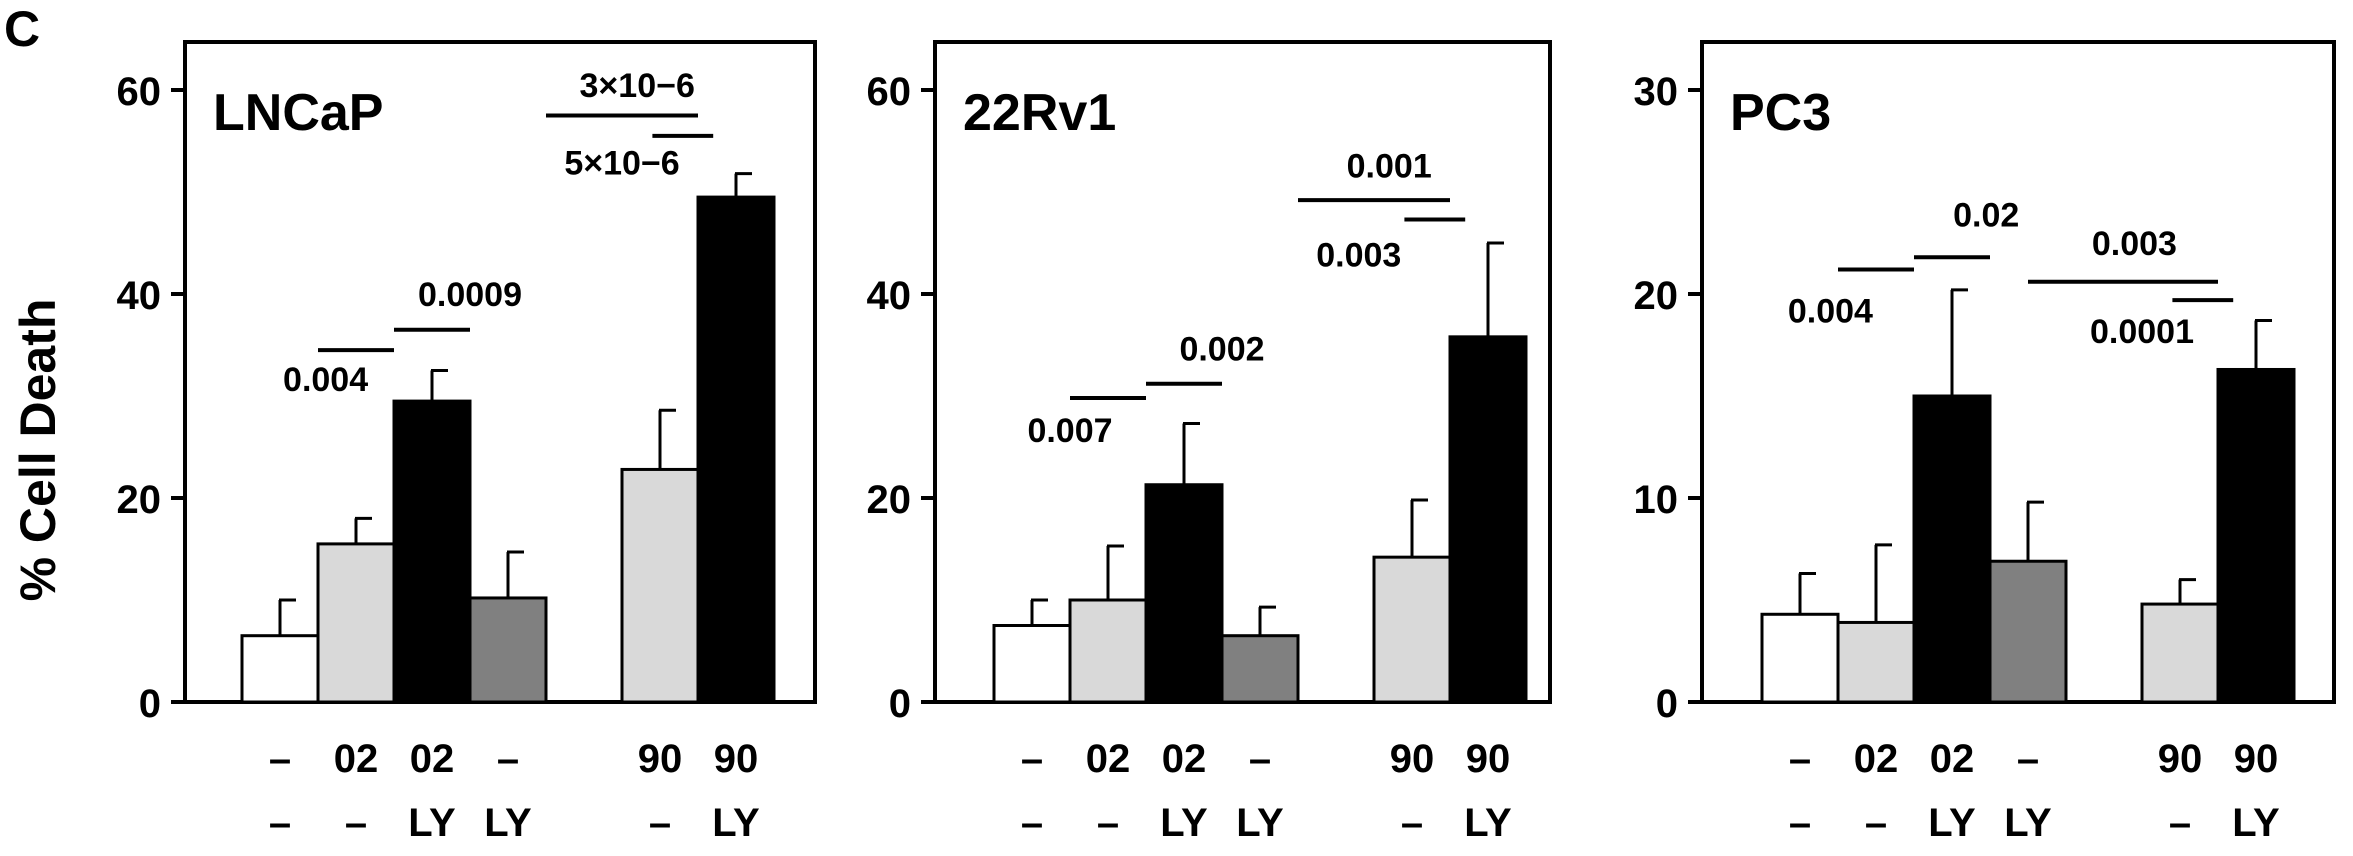 The height and width of the screenshot is (856, 2353). Describe the element at coordinates (1656, 500) in the screenshot. I see `y-tick-label: 10` at that location.